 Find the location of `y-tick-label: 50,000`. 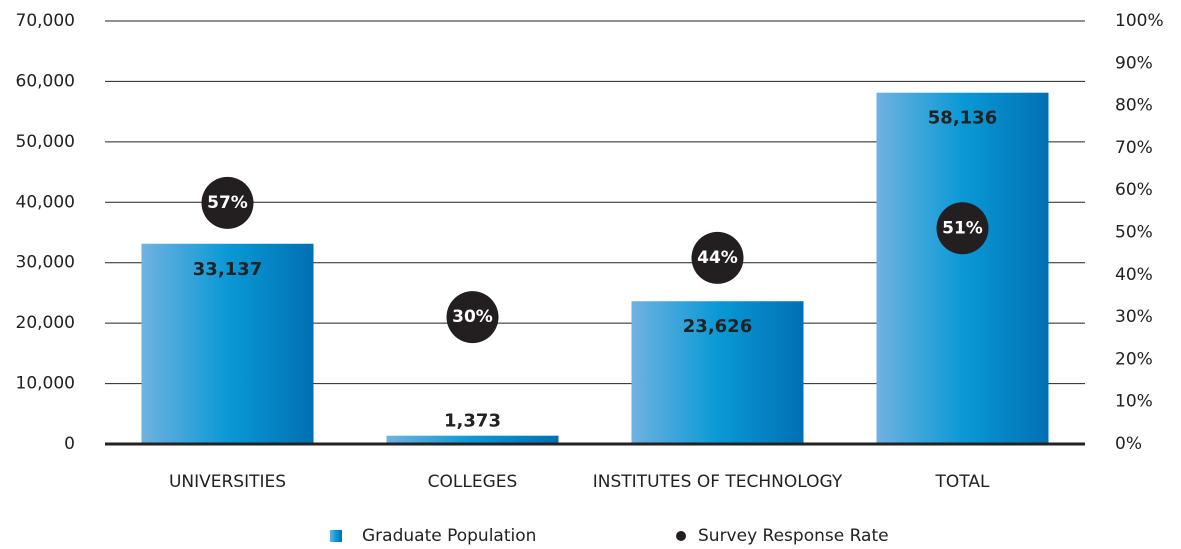

y-tick-label: 50,000 is located at coordinates (45, 142).